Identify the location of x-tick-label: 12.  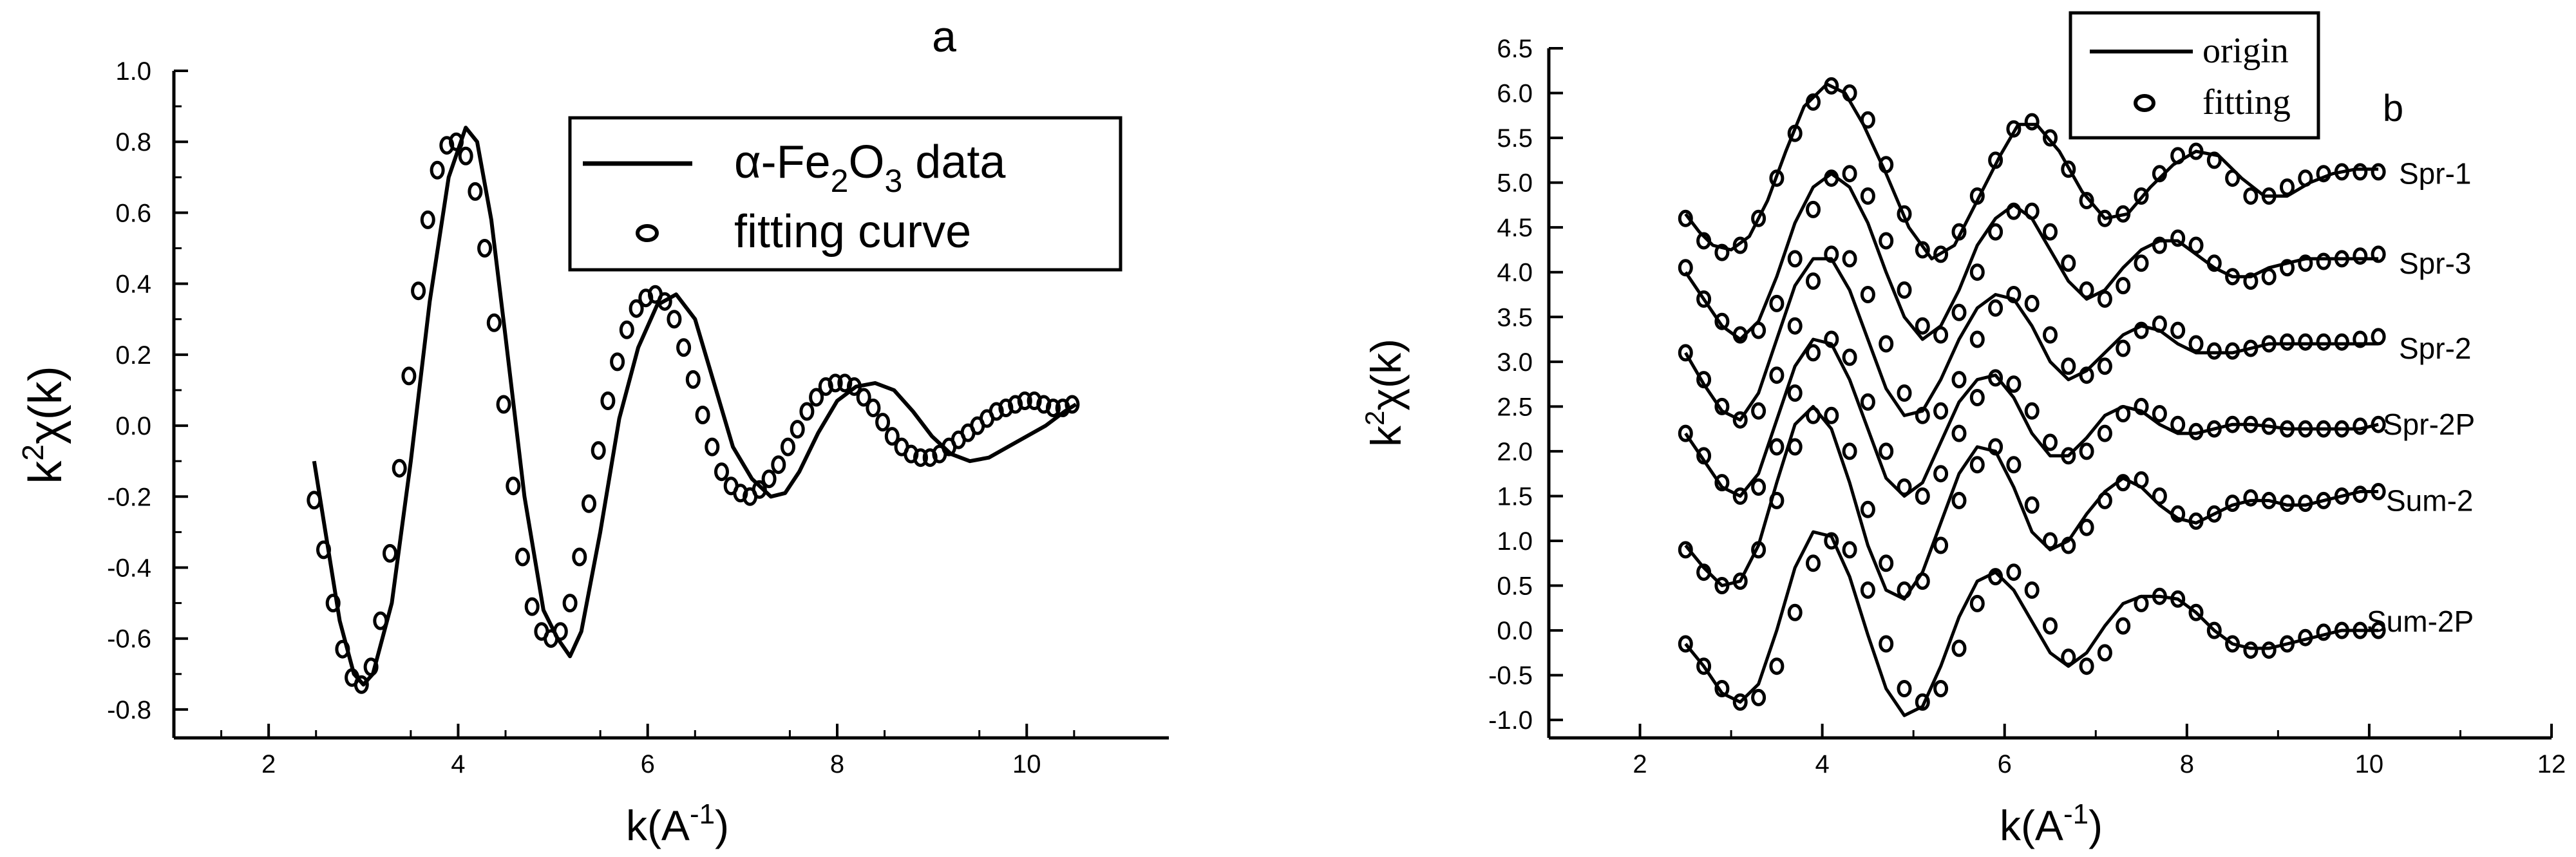
(2551, 764).